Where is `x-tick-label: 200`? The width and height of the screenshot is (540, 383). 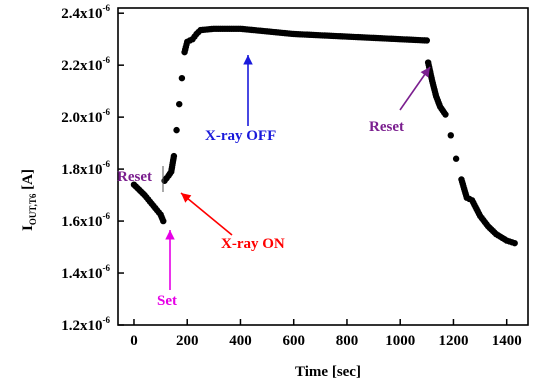 x-tick-label: 200 is located at coordinates (187, 341).